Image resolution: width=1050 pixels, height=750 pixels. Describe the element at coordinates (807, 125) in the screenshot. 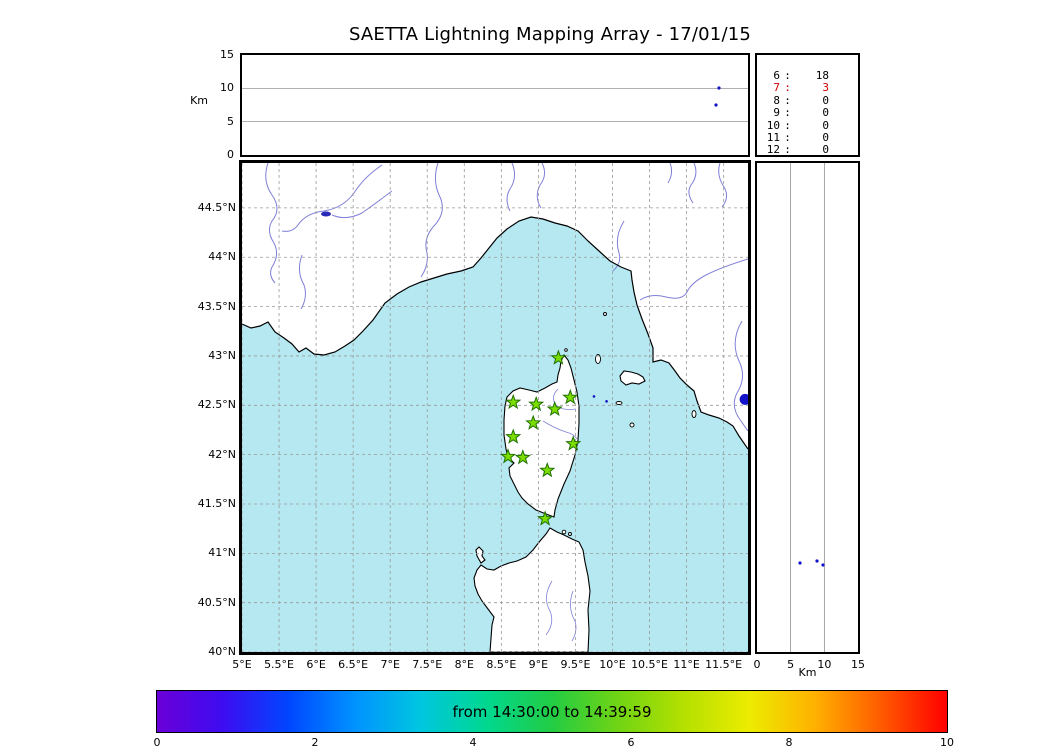

I see `station-count-row: 10: 0` at that location.